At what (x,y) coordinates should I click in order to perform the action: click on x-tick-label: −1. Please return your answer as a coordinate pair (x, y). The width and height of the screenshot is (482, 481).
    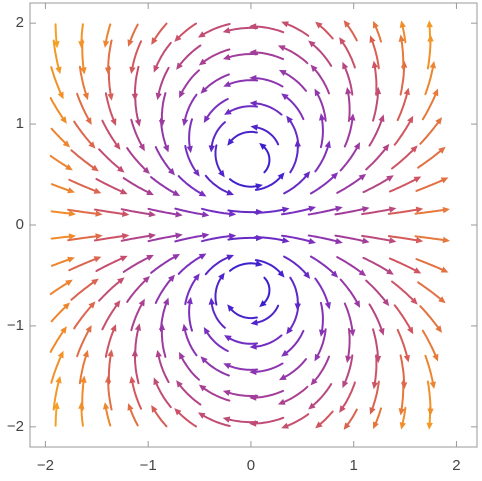
    Looking at the image, I should click on (148, 465).